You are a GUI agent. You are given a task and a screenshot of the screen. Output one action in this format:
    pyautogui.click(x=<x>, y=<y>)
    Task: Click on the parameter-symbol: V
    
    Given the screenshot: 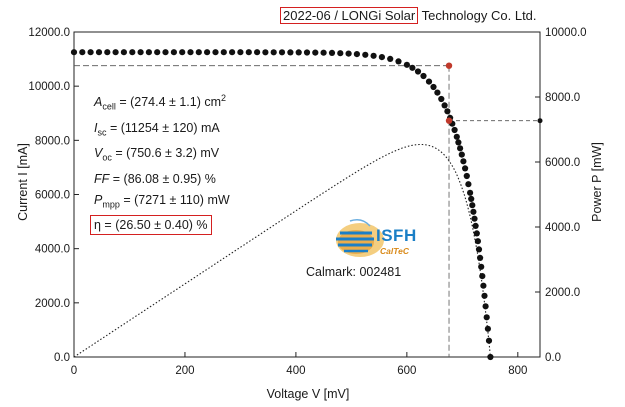 What is the action you would take?
    pyautogui.click(x=98, y=153)
    